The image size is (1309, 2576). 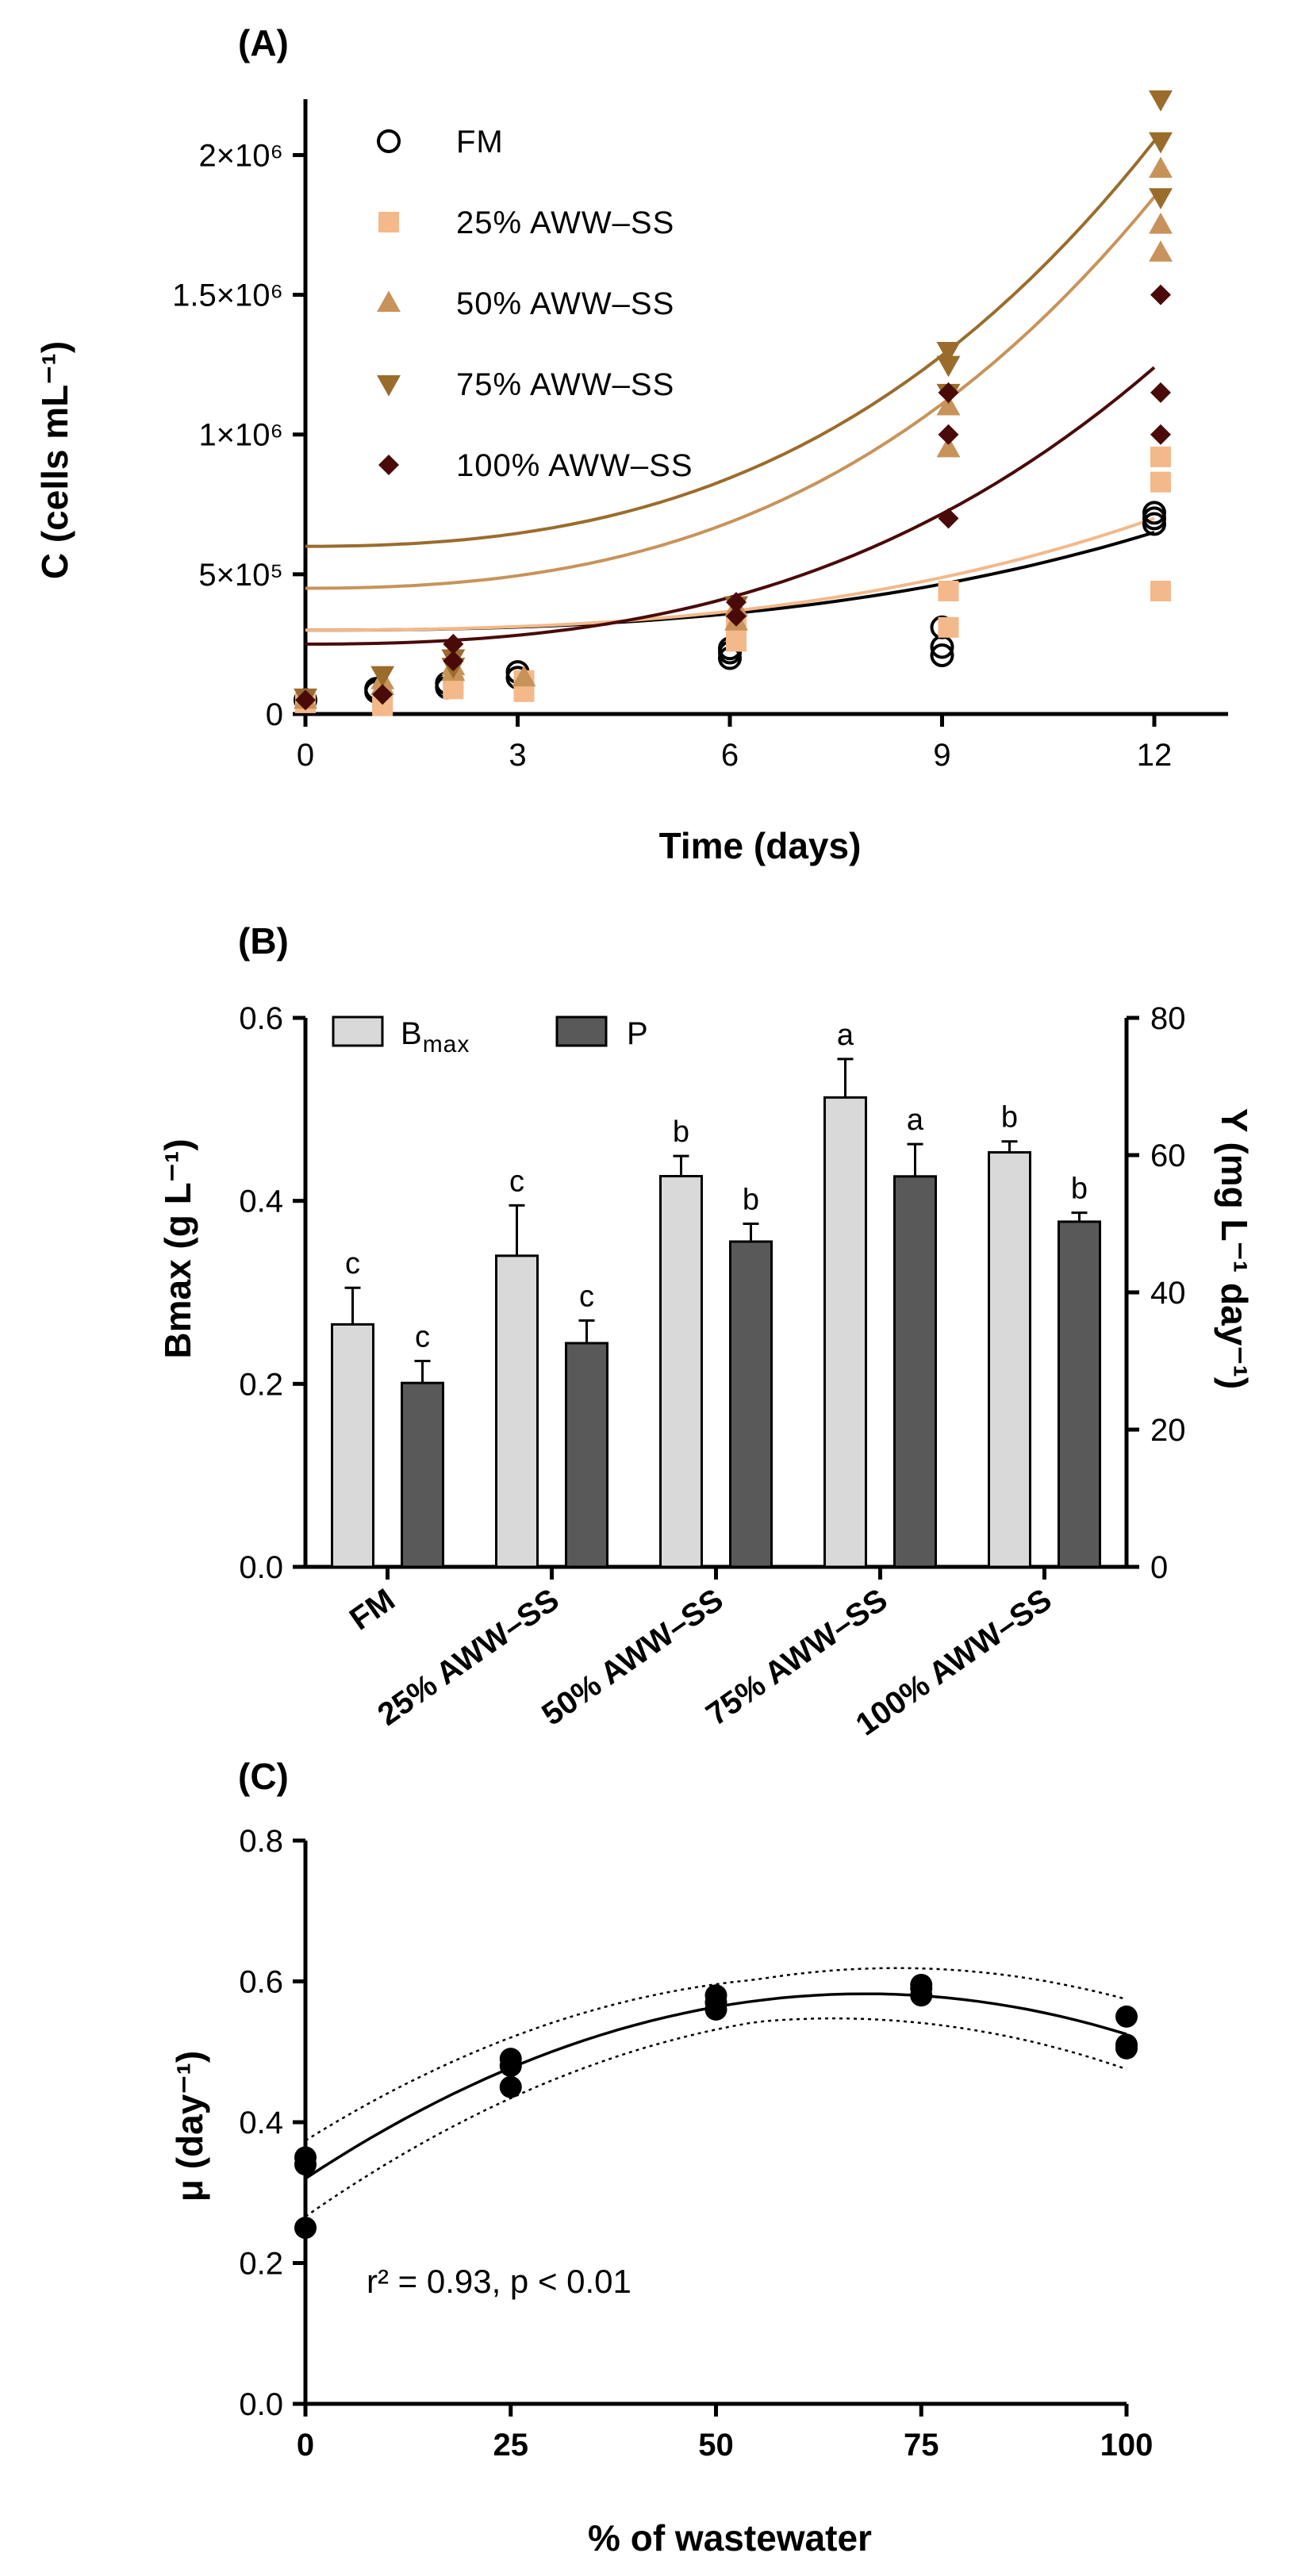 What do you see at coordinates (274, 714) in the screenshot?
I see `y-tick-label: 0` at bounding box center [274, 714].